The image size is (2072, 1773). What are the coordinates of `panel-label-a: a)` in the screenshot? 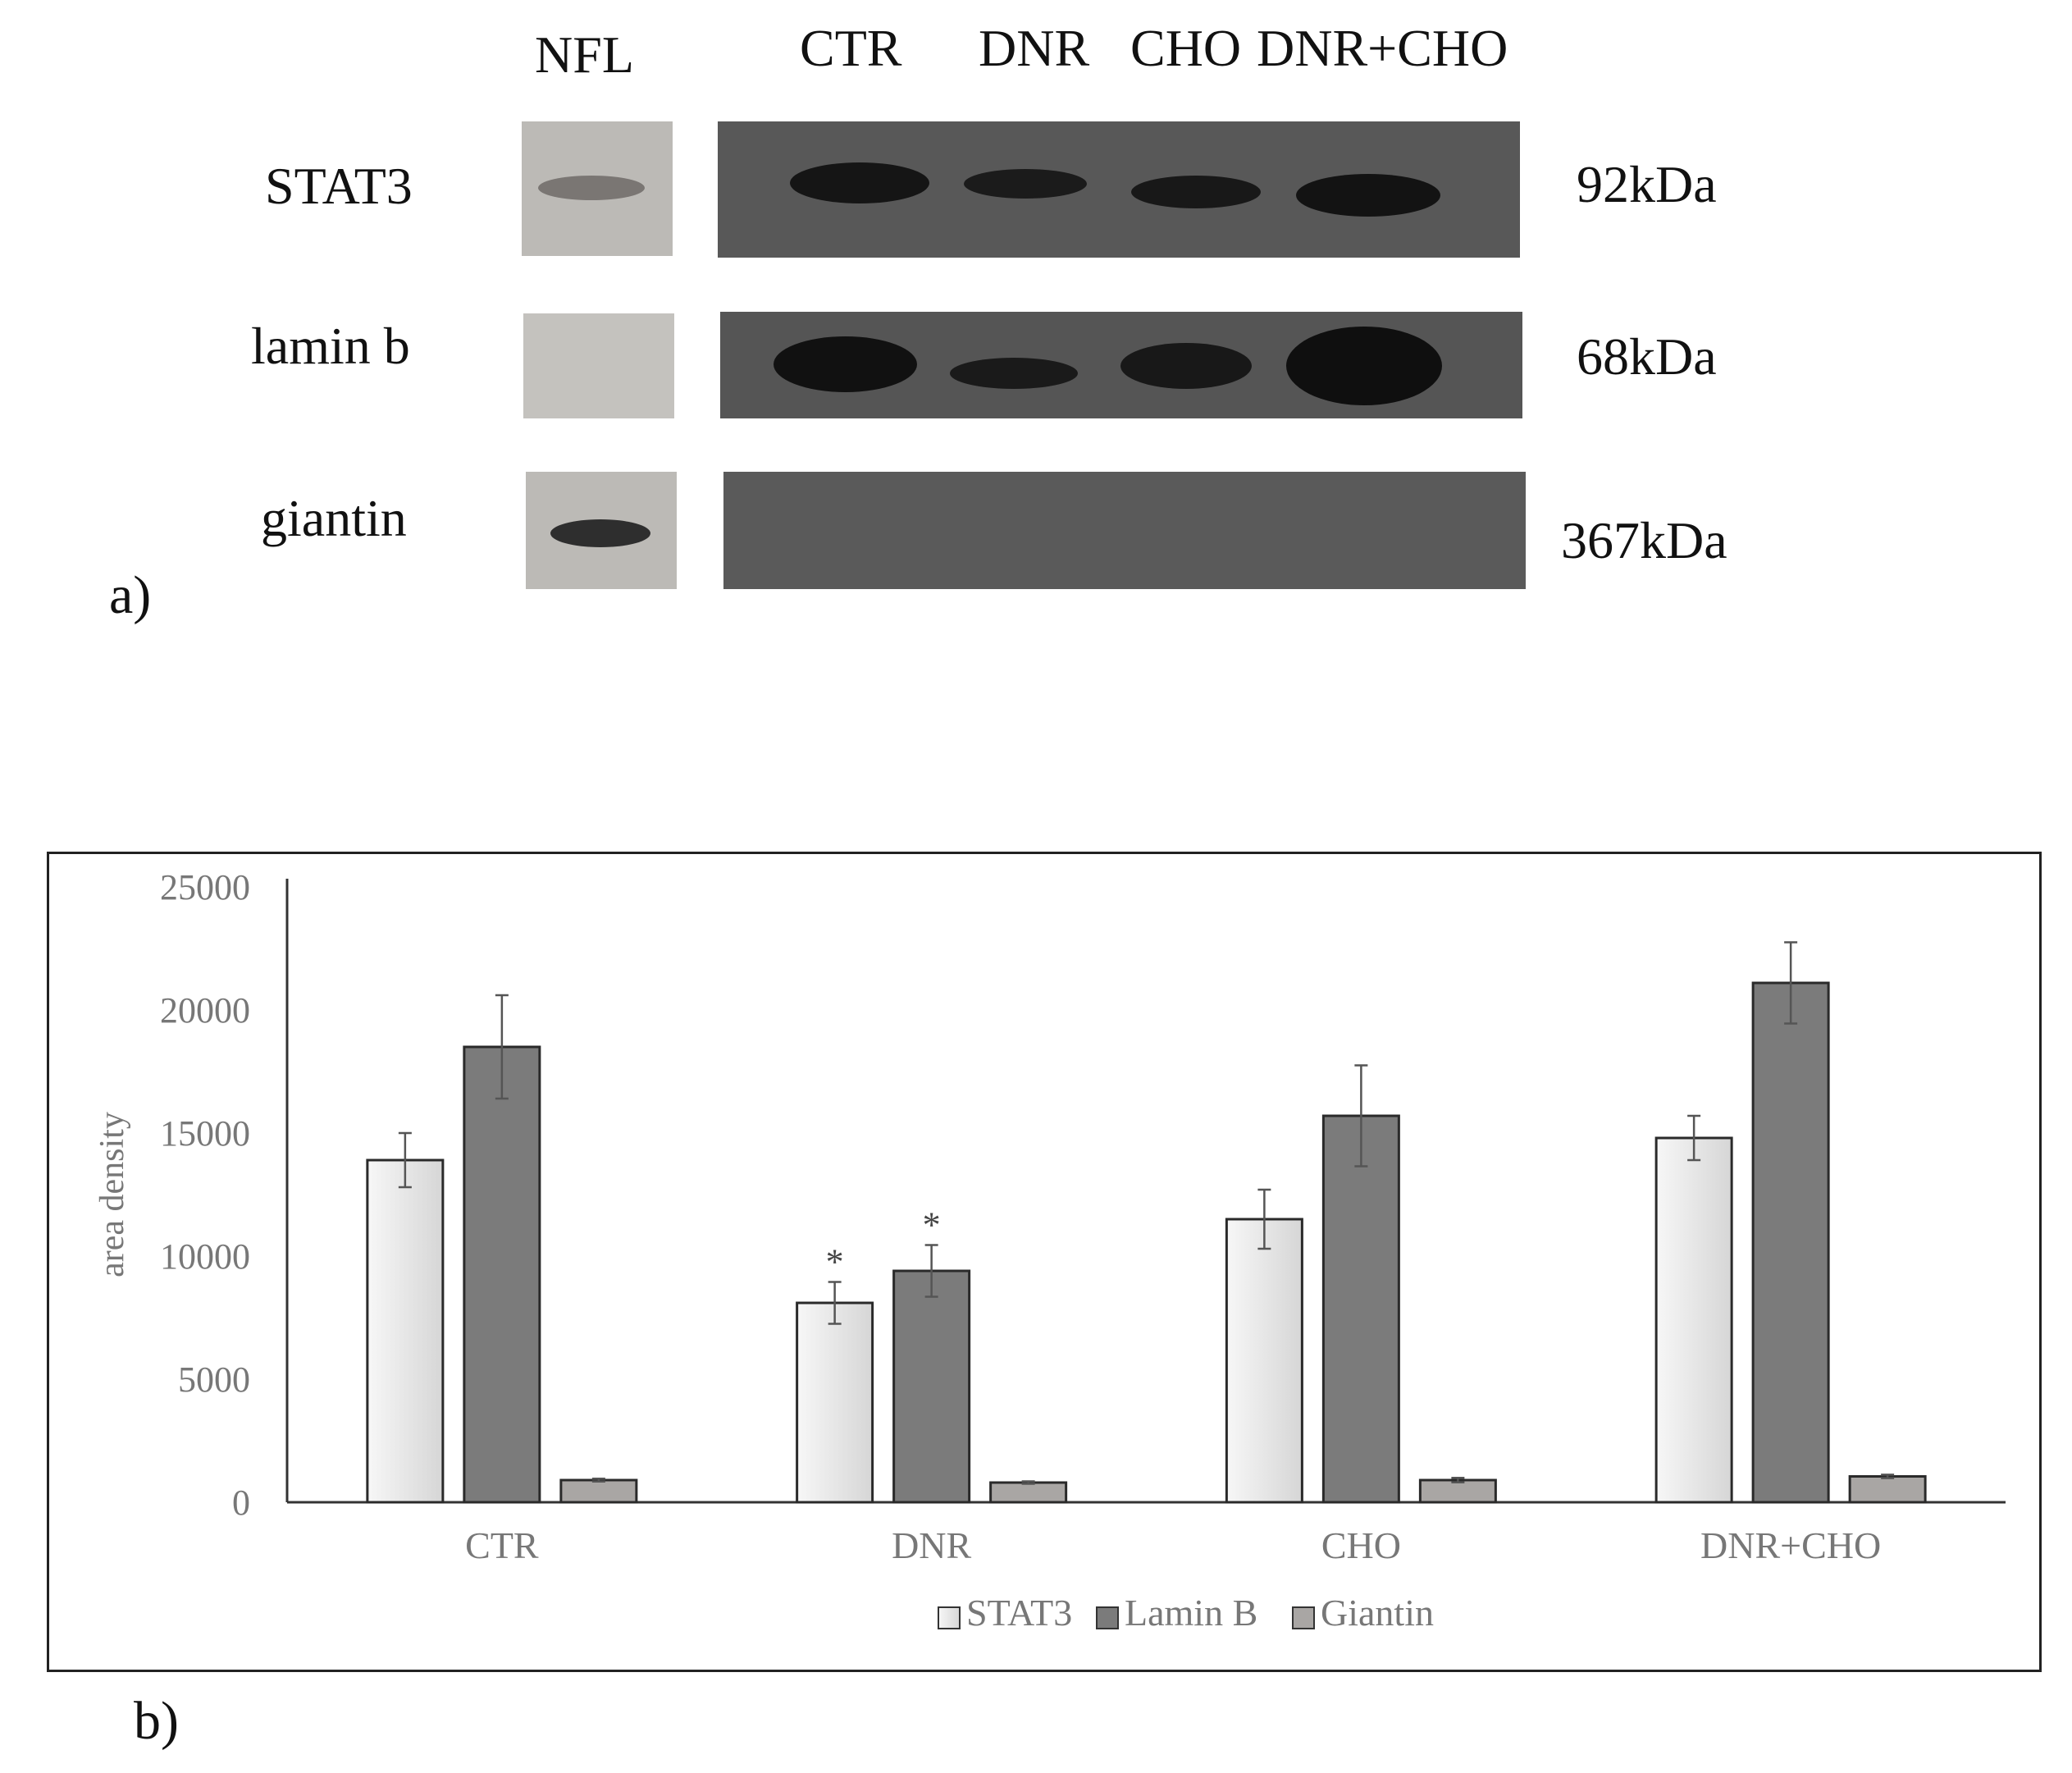 It's located at (130, 595).